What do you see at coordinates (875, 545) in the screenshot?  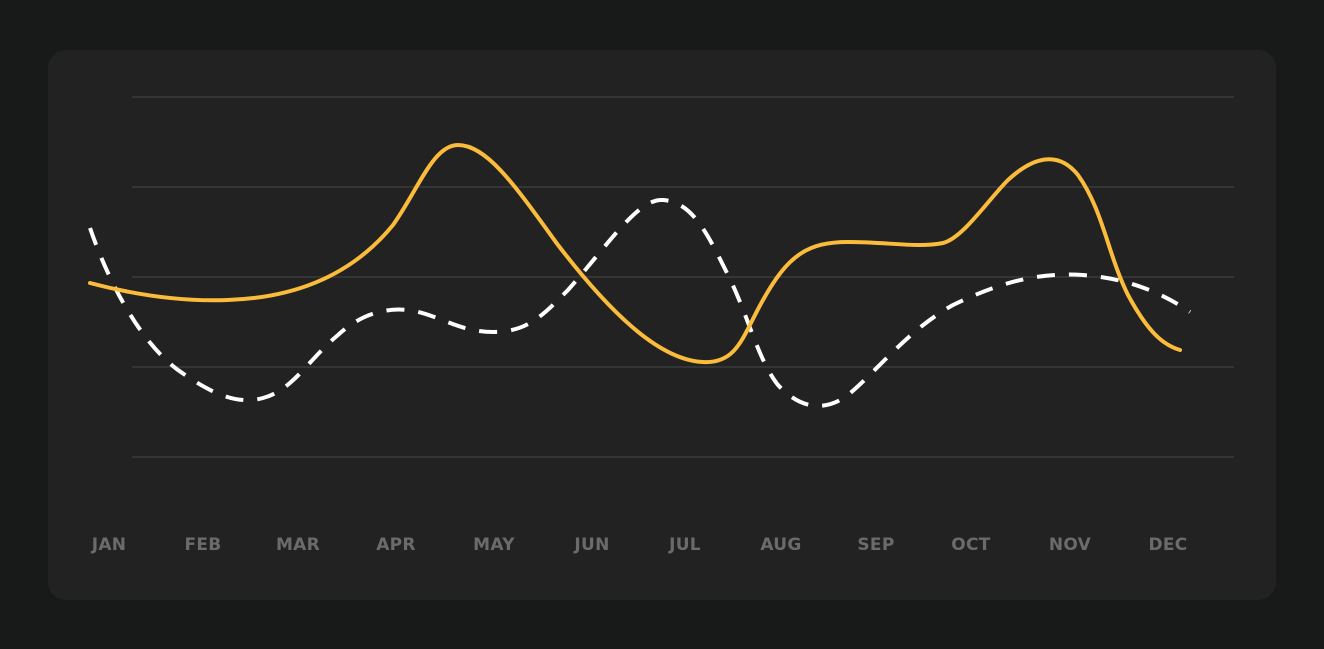 I see `x-label-sep: SEP` at bounding box center [875, 545].